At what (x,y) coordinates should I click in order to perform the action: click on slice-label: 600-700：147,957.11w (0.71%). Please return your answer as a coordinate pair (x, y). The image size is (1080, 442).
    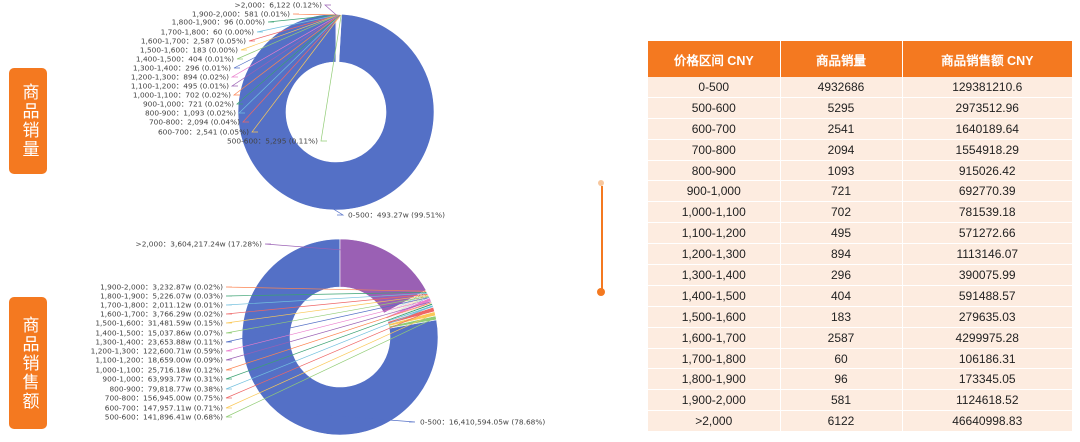
    Looking at the image, I should click on (164, 408).